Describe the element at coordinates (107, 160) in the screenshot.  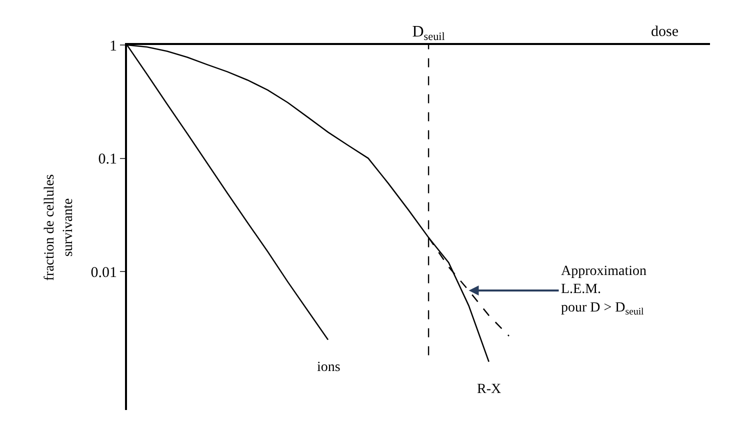
I see `y-tick-label: 0.1` at that location.